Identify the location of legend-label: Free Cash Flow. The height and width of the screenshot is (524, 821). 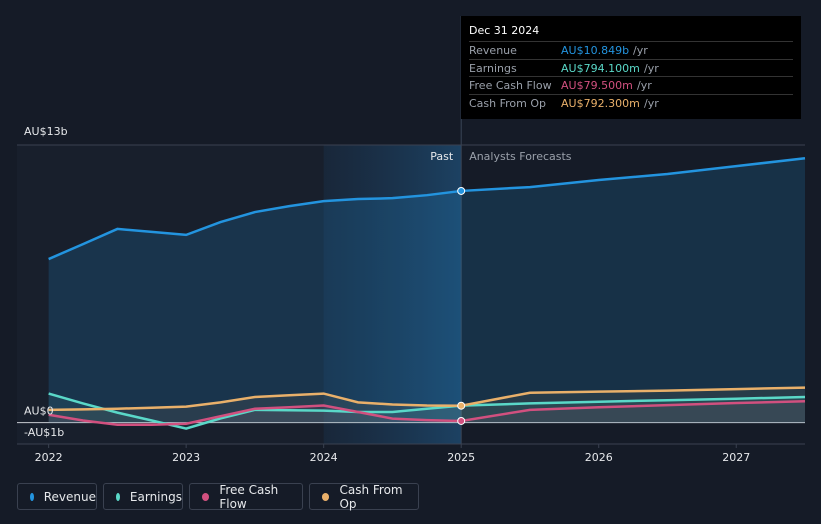
(249, 496).